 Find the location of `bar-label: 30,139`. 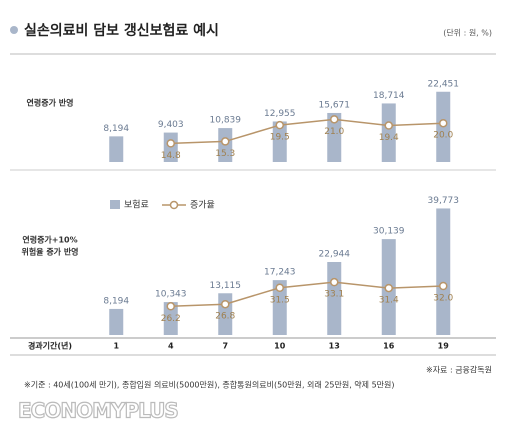

bar-label: 30,139 is located at coordinates (389, 232).